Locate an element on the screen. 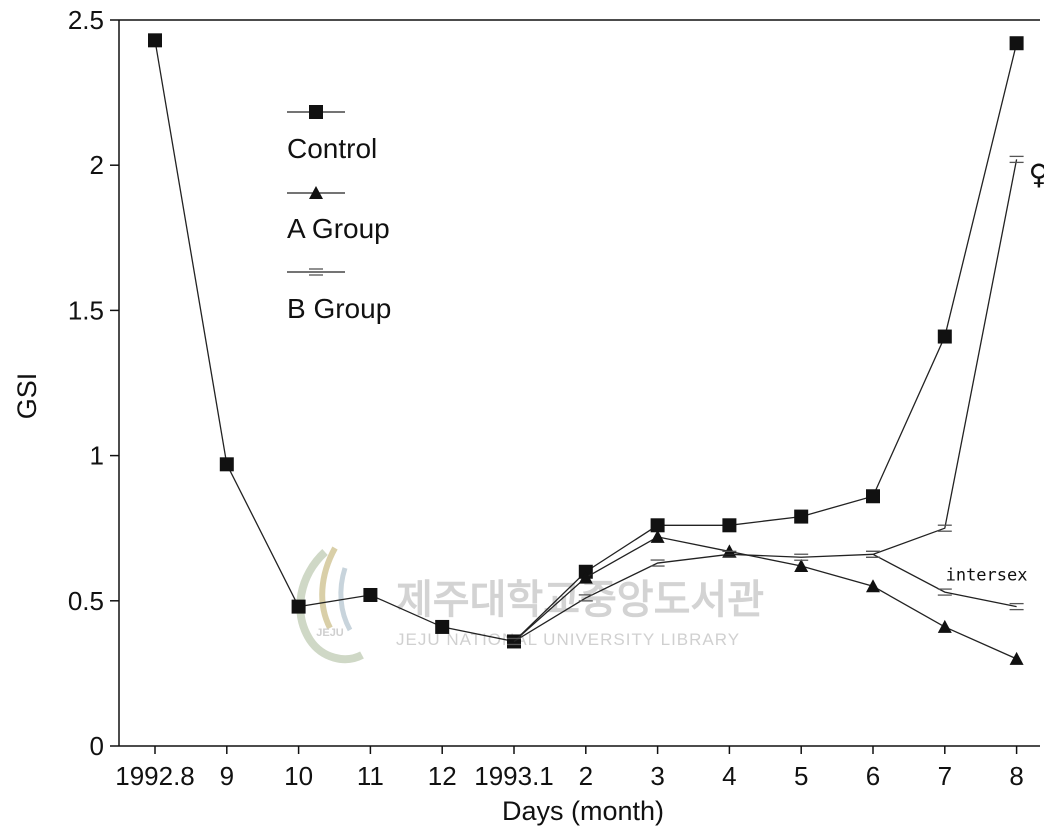  legend-item-b-group: B Group is located at coordinates (339, 296).